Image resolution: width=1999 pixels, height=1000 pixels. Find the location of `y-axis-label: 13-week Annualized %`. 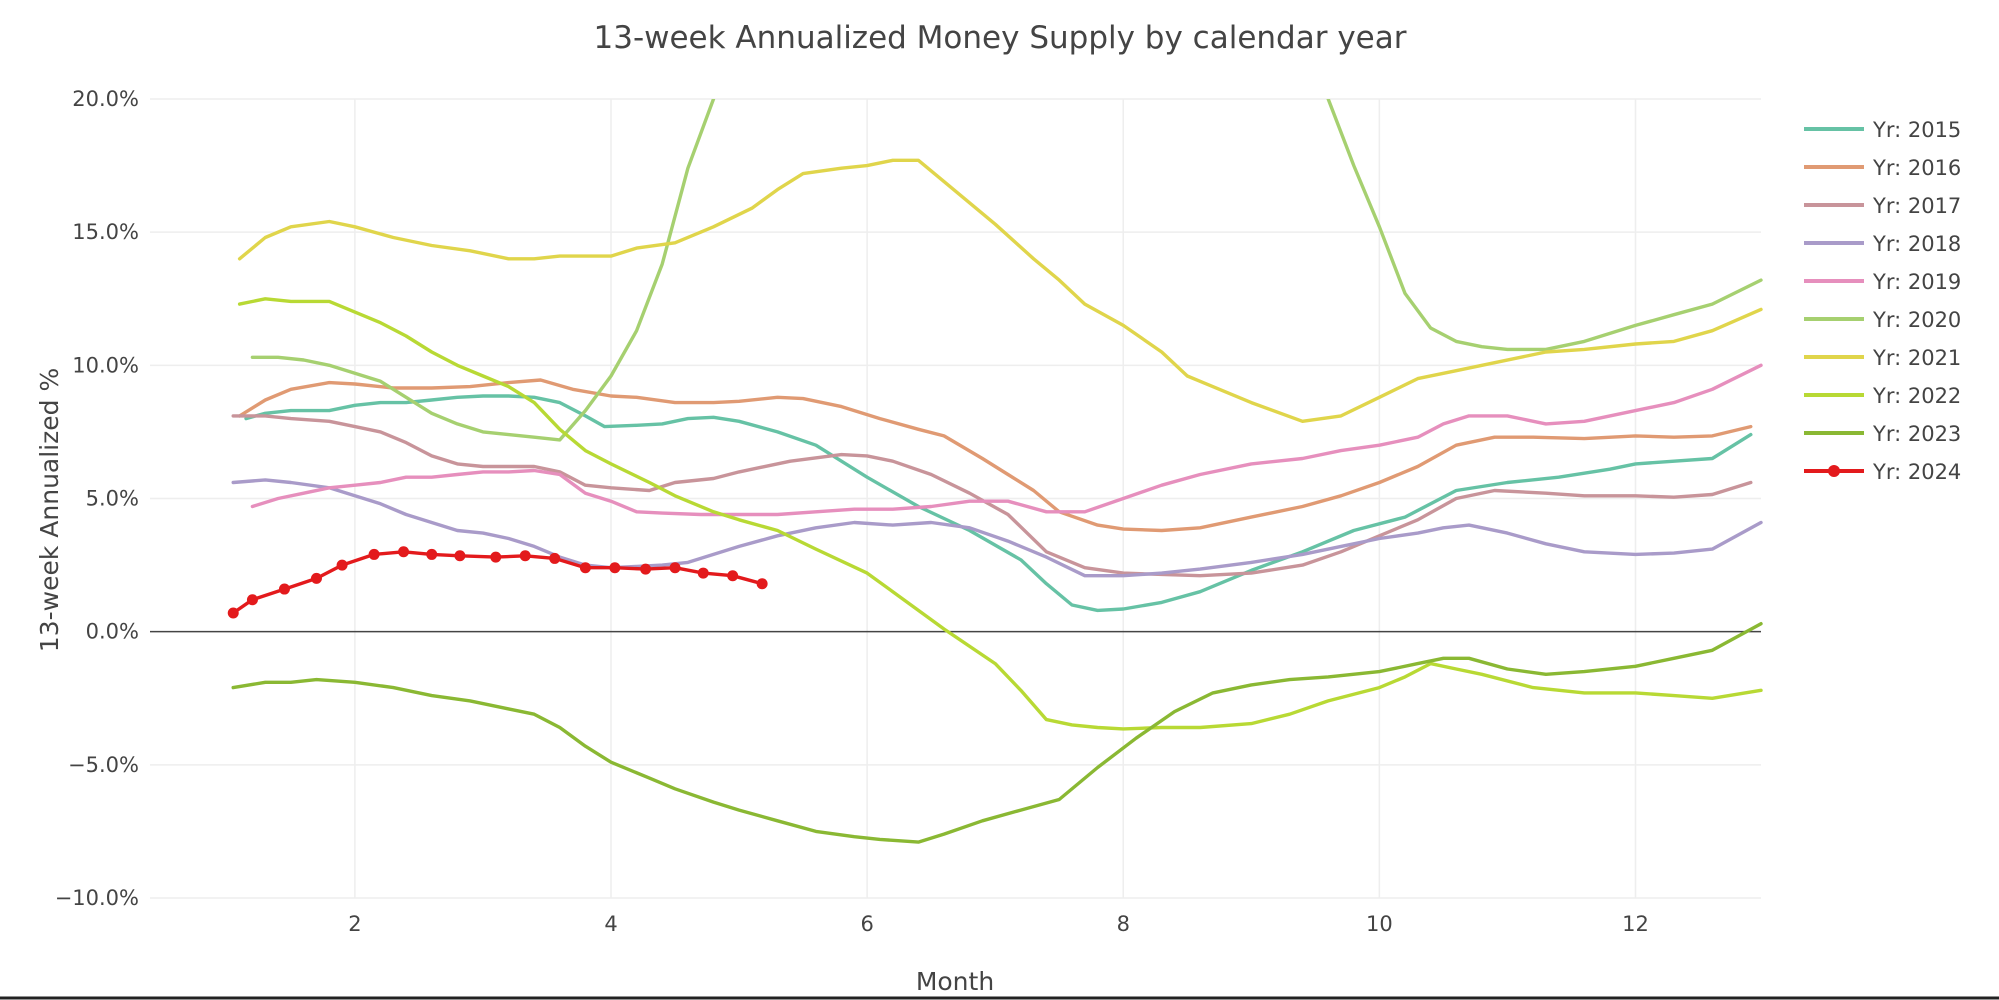

y-axis-label: 13-week Annualized % is located at coordinates (49, 510).